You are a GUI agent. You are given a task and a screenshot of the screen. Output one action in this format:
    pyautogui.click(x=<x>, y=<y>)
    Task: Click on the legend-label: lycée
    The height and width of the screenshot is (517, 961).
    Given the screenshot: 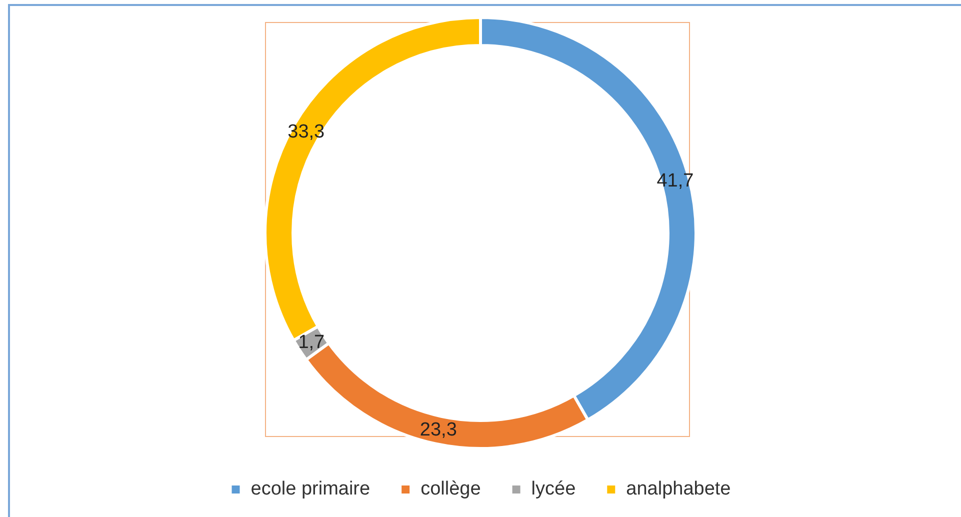 What is the action you would take?
    pyautogui.click(x=553, y=489)
    